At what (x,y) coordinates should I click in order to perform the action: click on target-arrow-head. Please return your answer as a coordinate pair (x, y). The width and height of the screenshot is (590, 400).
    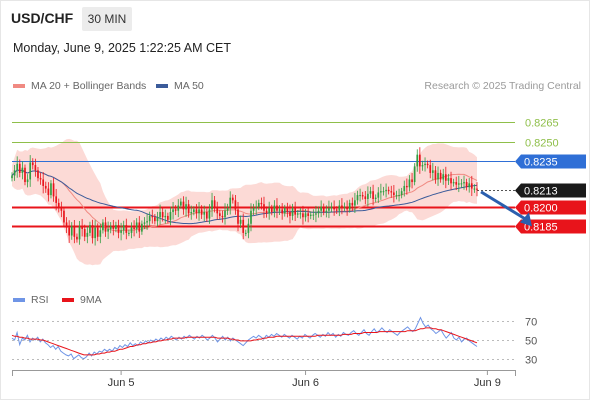
    Looking at the image, I should click on (525, 219).